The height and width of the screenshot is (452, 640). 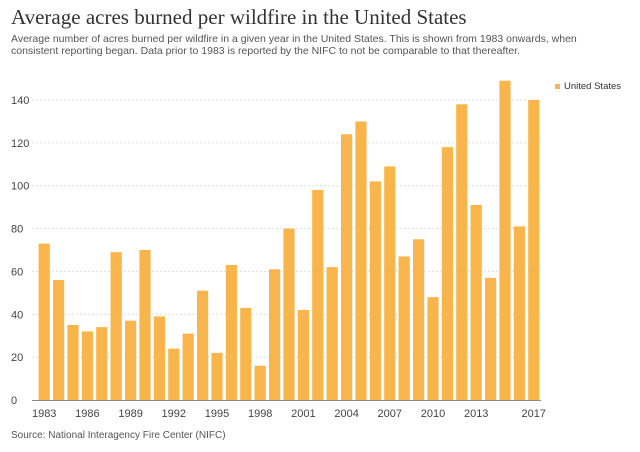 I want to click on y-tick-label: 120, so click(x=20, y=144).